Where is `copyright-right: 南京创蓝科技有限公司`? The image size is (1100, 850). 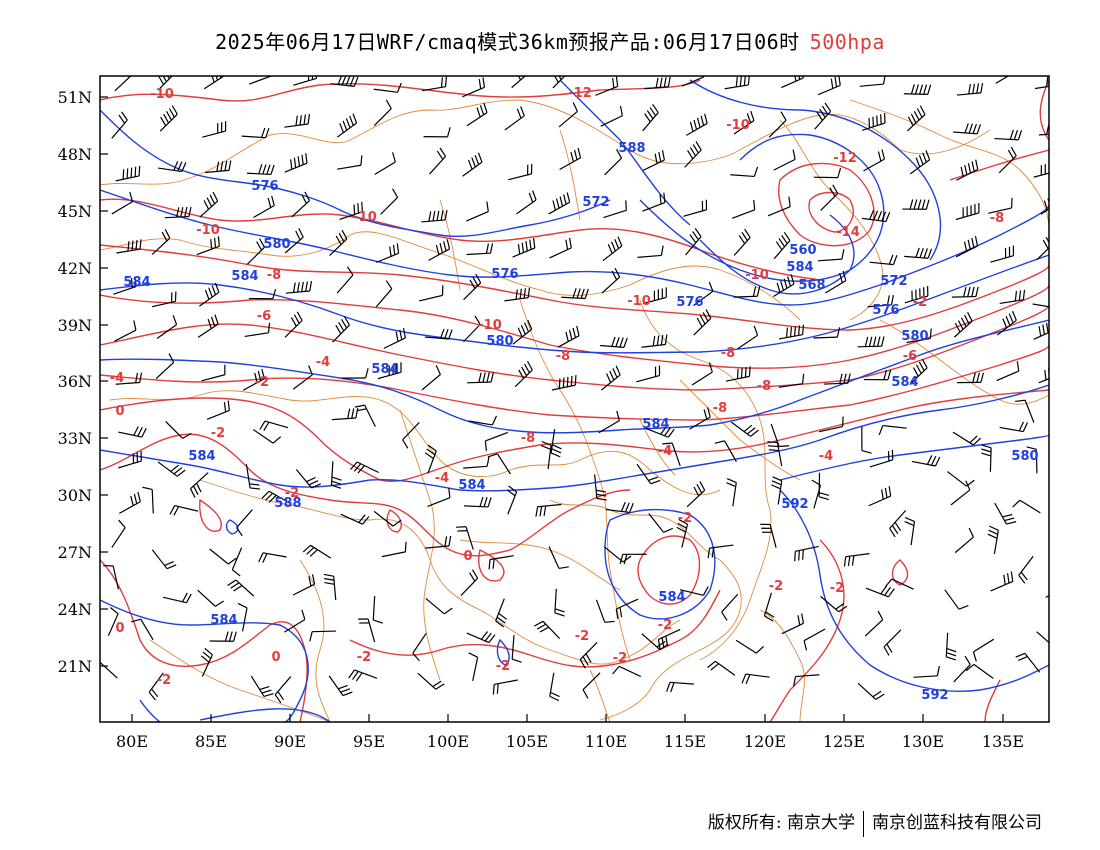 copyright-right: 南京创蓝科技有限公司 is located at coordinates (957, 823).